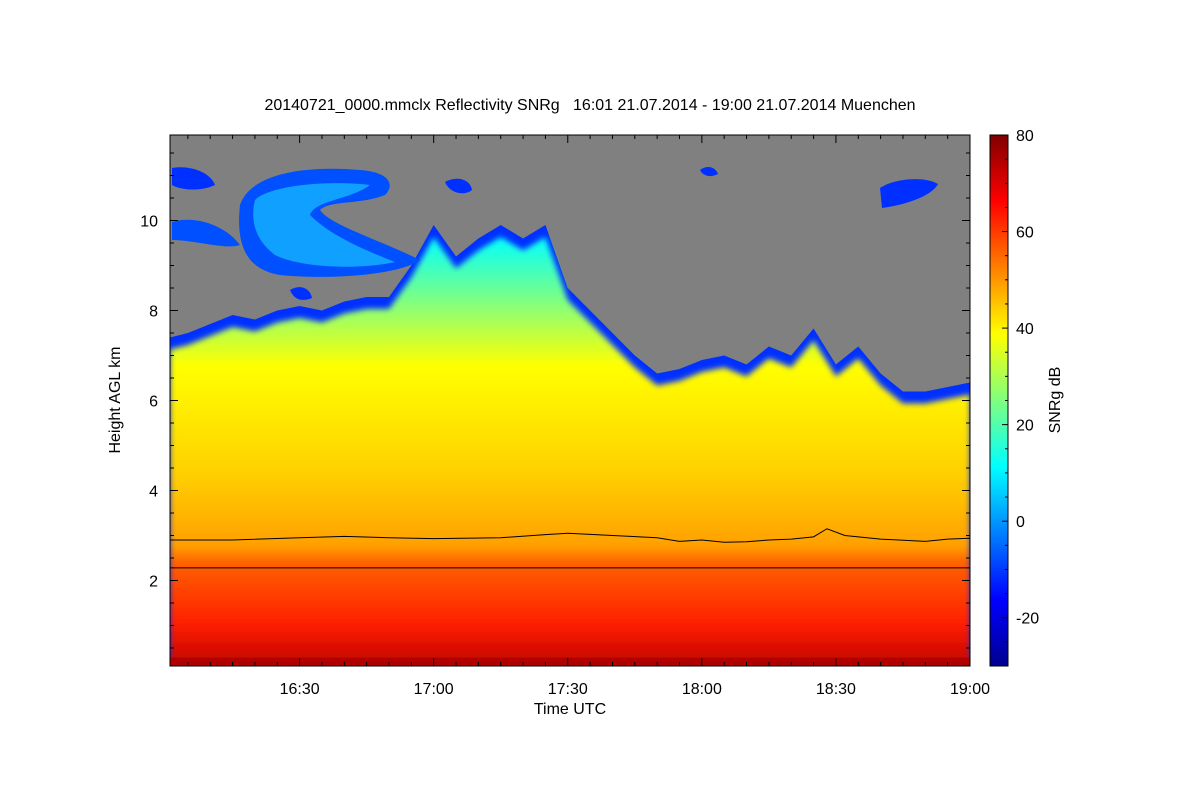 The image size is (1200, 800). Describe the element at coordinates (1027, 619) in the screenshot. I see `colorbar-tick-label: -20` at that location.